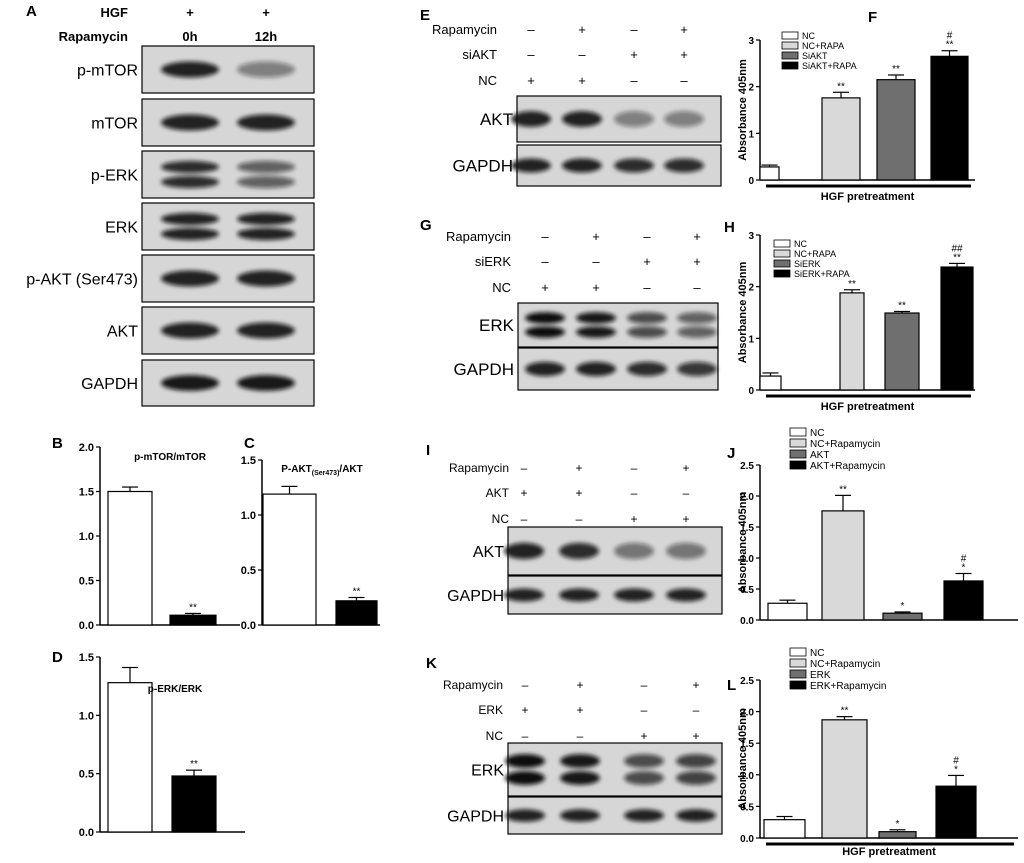 The width and height of the screenshot is (1024, 863). Describe the element at coordinates (428, 450) in the screenshot. I see `panel-letter: I` at that location.